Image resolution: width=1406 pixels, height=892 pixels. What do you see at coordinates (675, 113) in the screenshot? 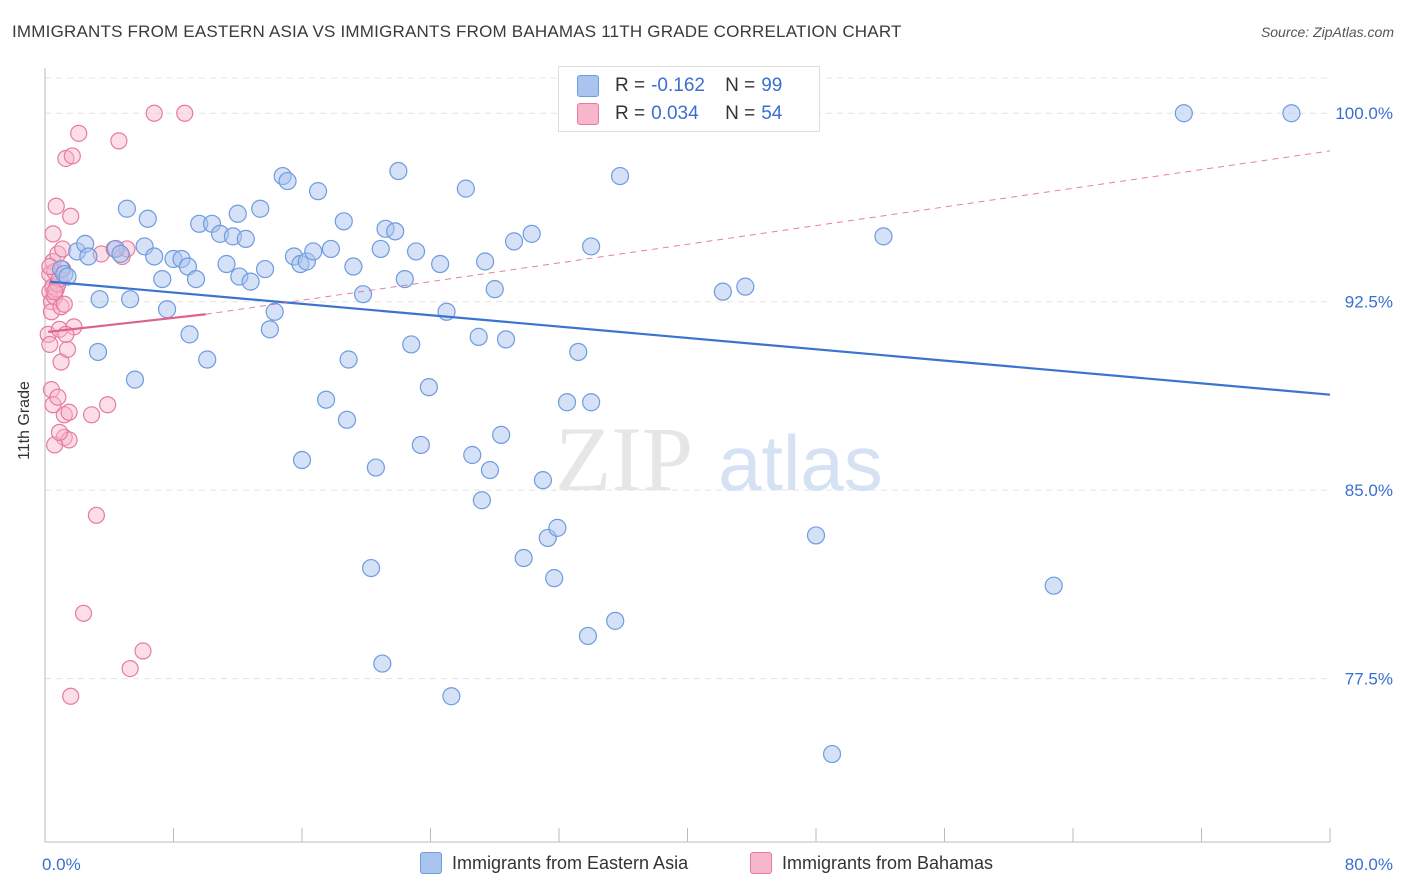
I see `stats-r-value-bahamas: 0.034` at bounding box center [675, 113].